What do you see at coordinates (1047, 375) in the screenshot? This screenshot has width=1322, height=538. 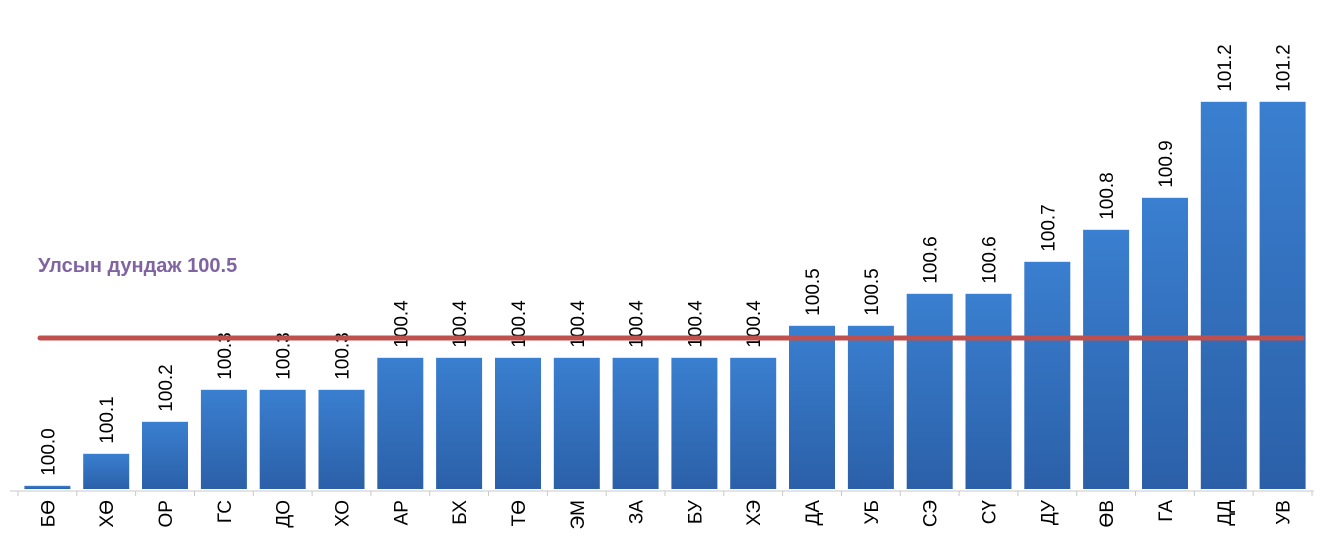 I see `bar-ДУ` at bounding box center [1047, 375].